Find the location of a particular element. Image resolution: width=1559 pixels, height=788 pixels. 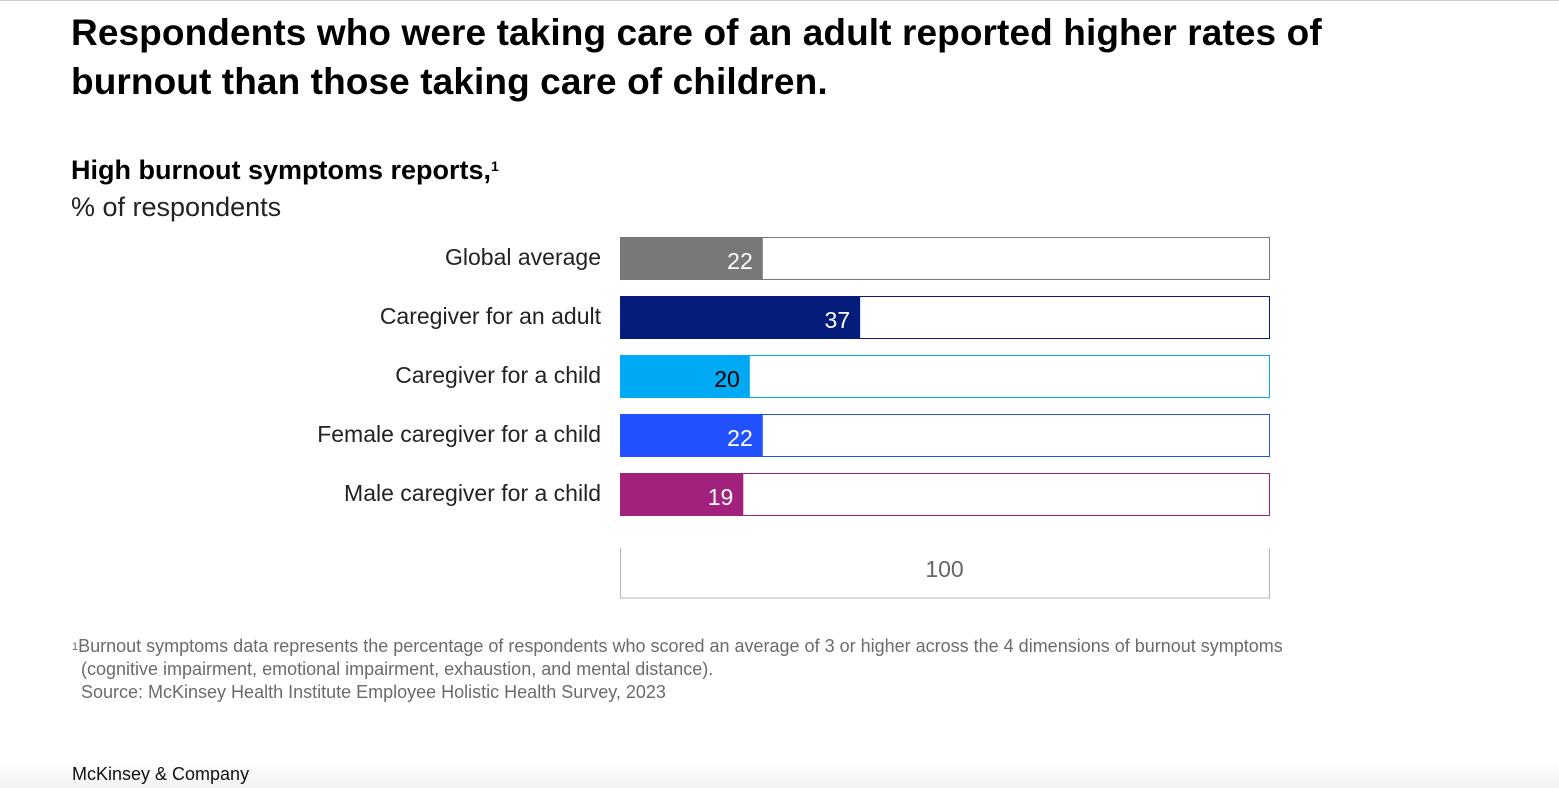

data-label: 20 is located at coordinates (727, 379).